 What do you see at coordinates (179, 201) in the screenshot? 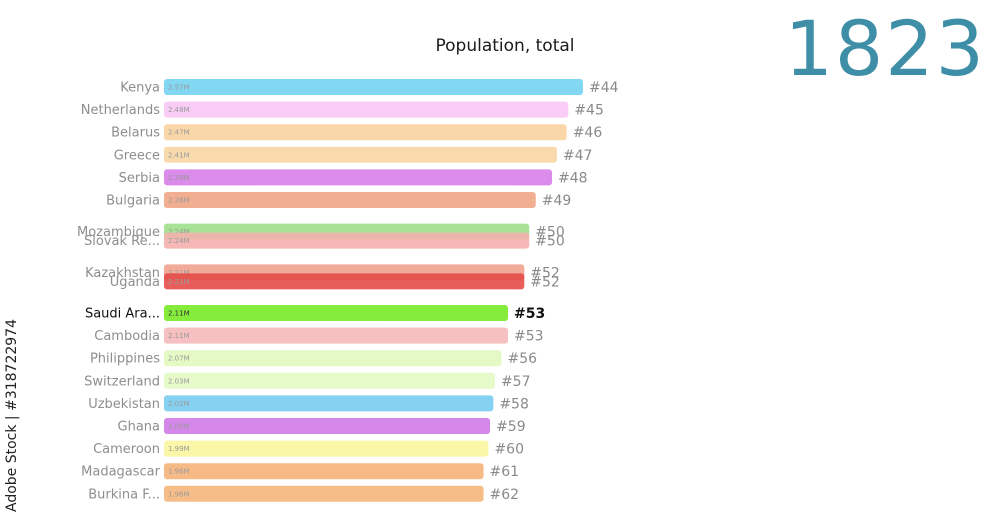
I see `bar-value-5: 2.28M` at bounding box center [179, 201].